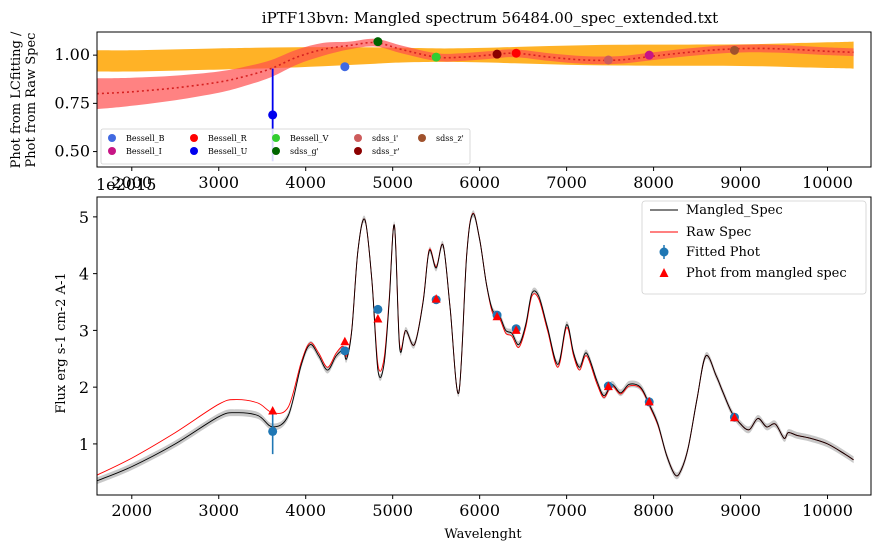 The width and height of the screenshot is (880, 550). I want to click on top-xtick-label: 10000, so click(827, 182).